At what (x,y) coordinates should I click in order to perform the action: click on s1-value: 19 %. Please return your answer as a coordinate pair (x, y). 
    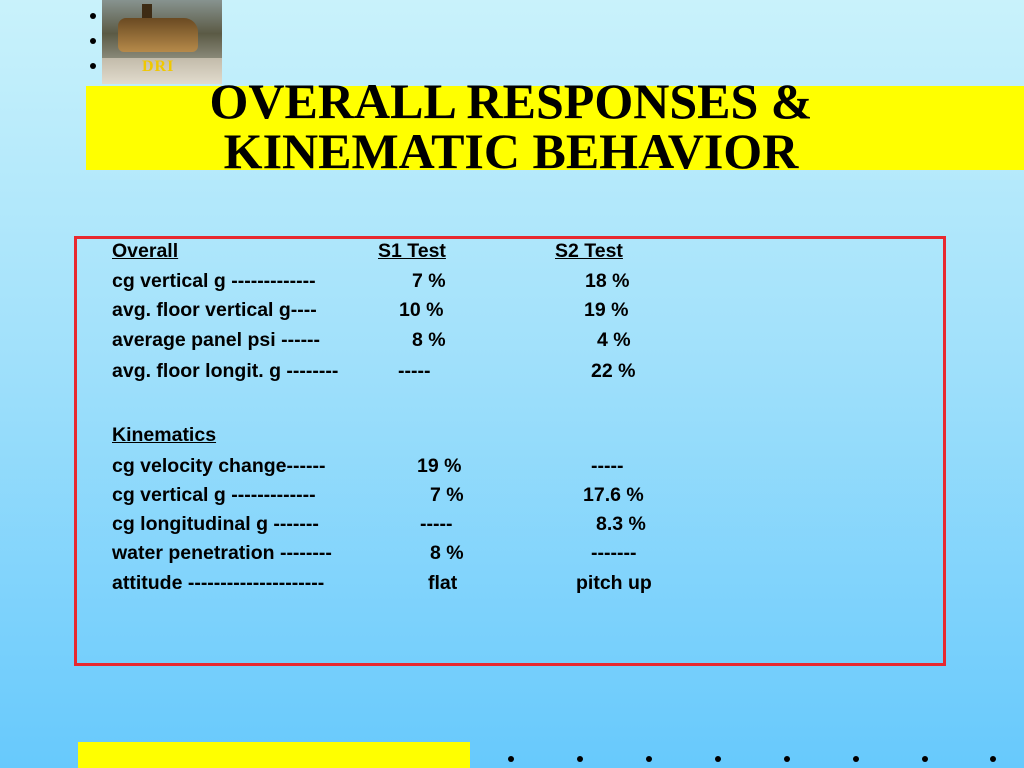
    Looking at the image, I should click on (439, 466).